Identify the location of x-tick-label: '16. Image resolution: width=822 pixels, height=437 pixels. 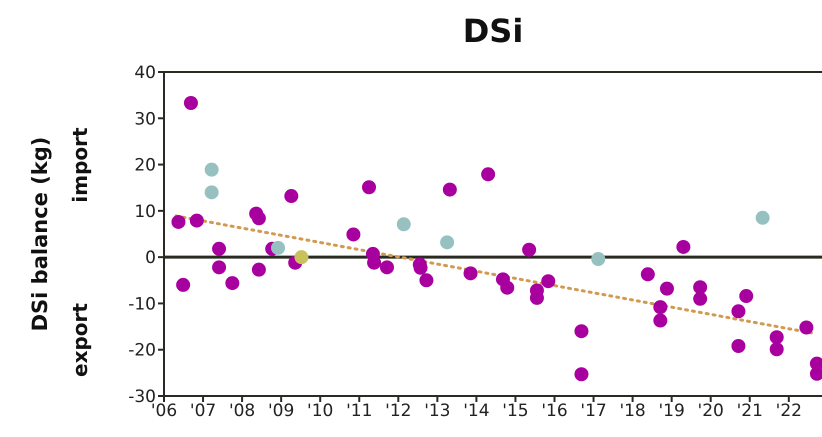
(554, 411).